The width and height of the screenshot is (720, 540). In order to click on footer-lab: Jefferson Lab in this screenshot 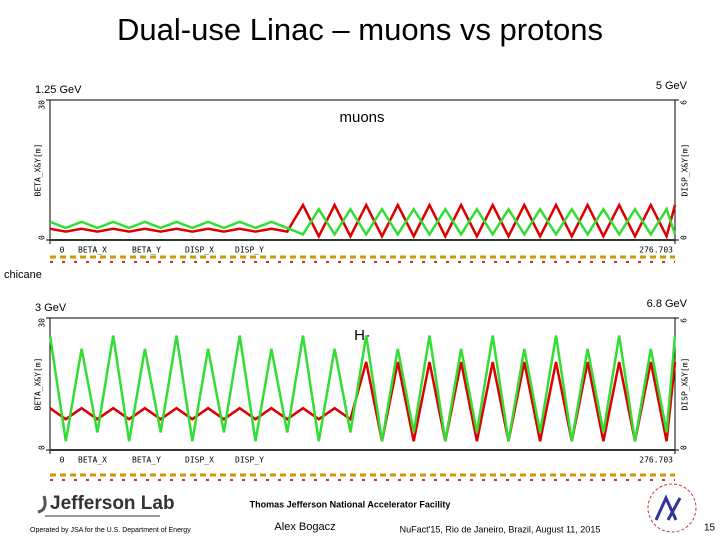, I will do `click(112, 503)`.